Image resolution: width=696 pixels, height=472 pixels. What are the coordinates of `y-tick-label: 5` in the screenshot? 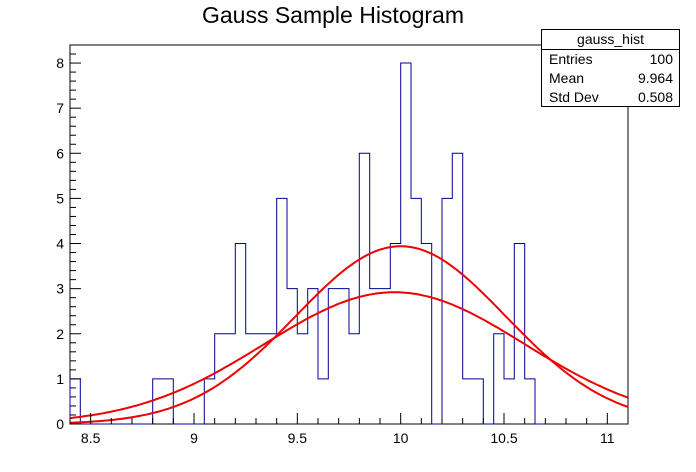 It's located at (60, 198).